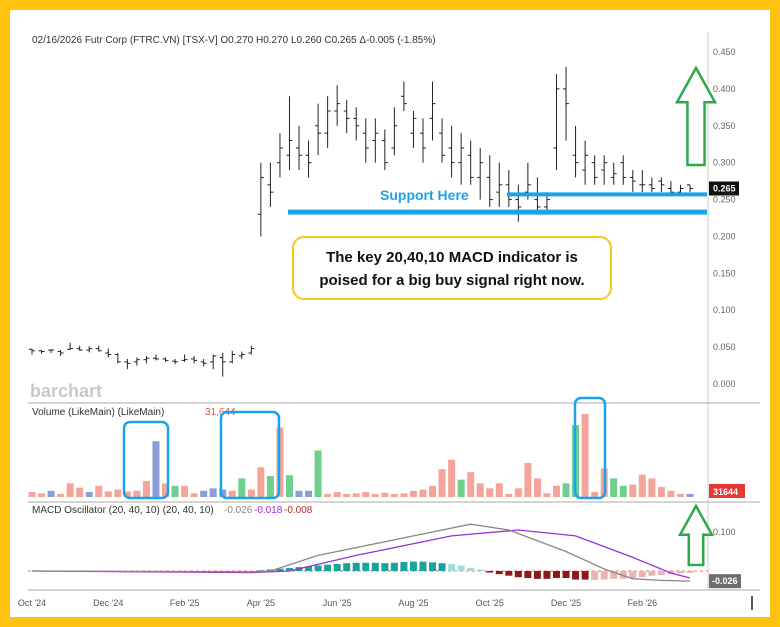 The image size is (780, 627). Describe the element at coordinates (724, 384) in the screenshot. I see `price-tick-label: 0.000` at that location.